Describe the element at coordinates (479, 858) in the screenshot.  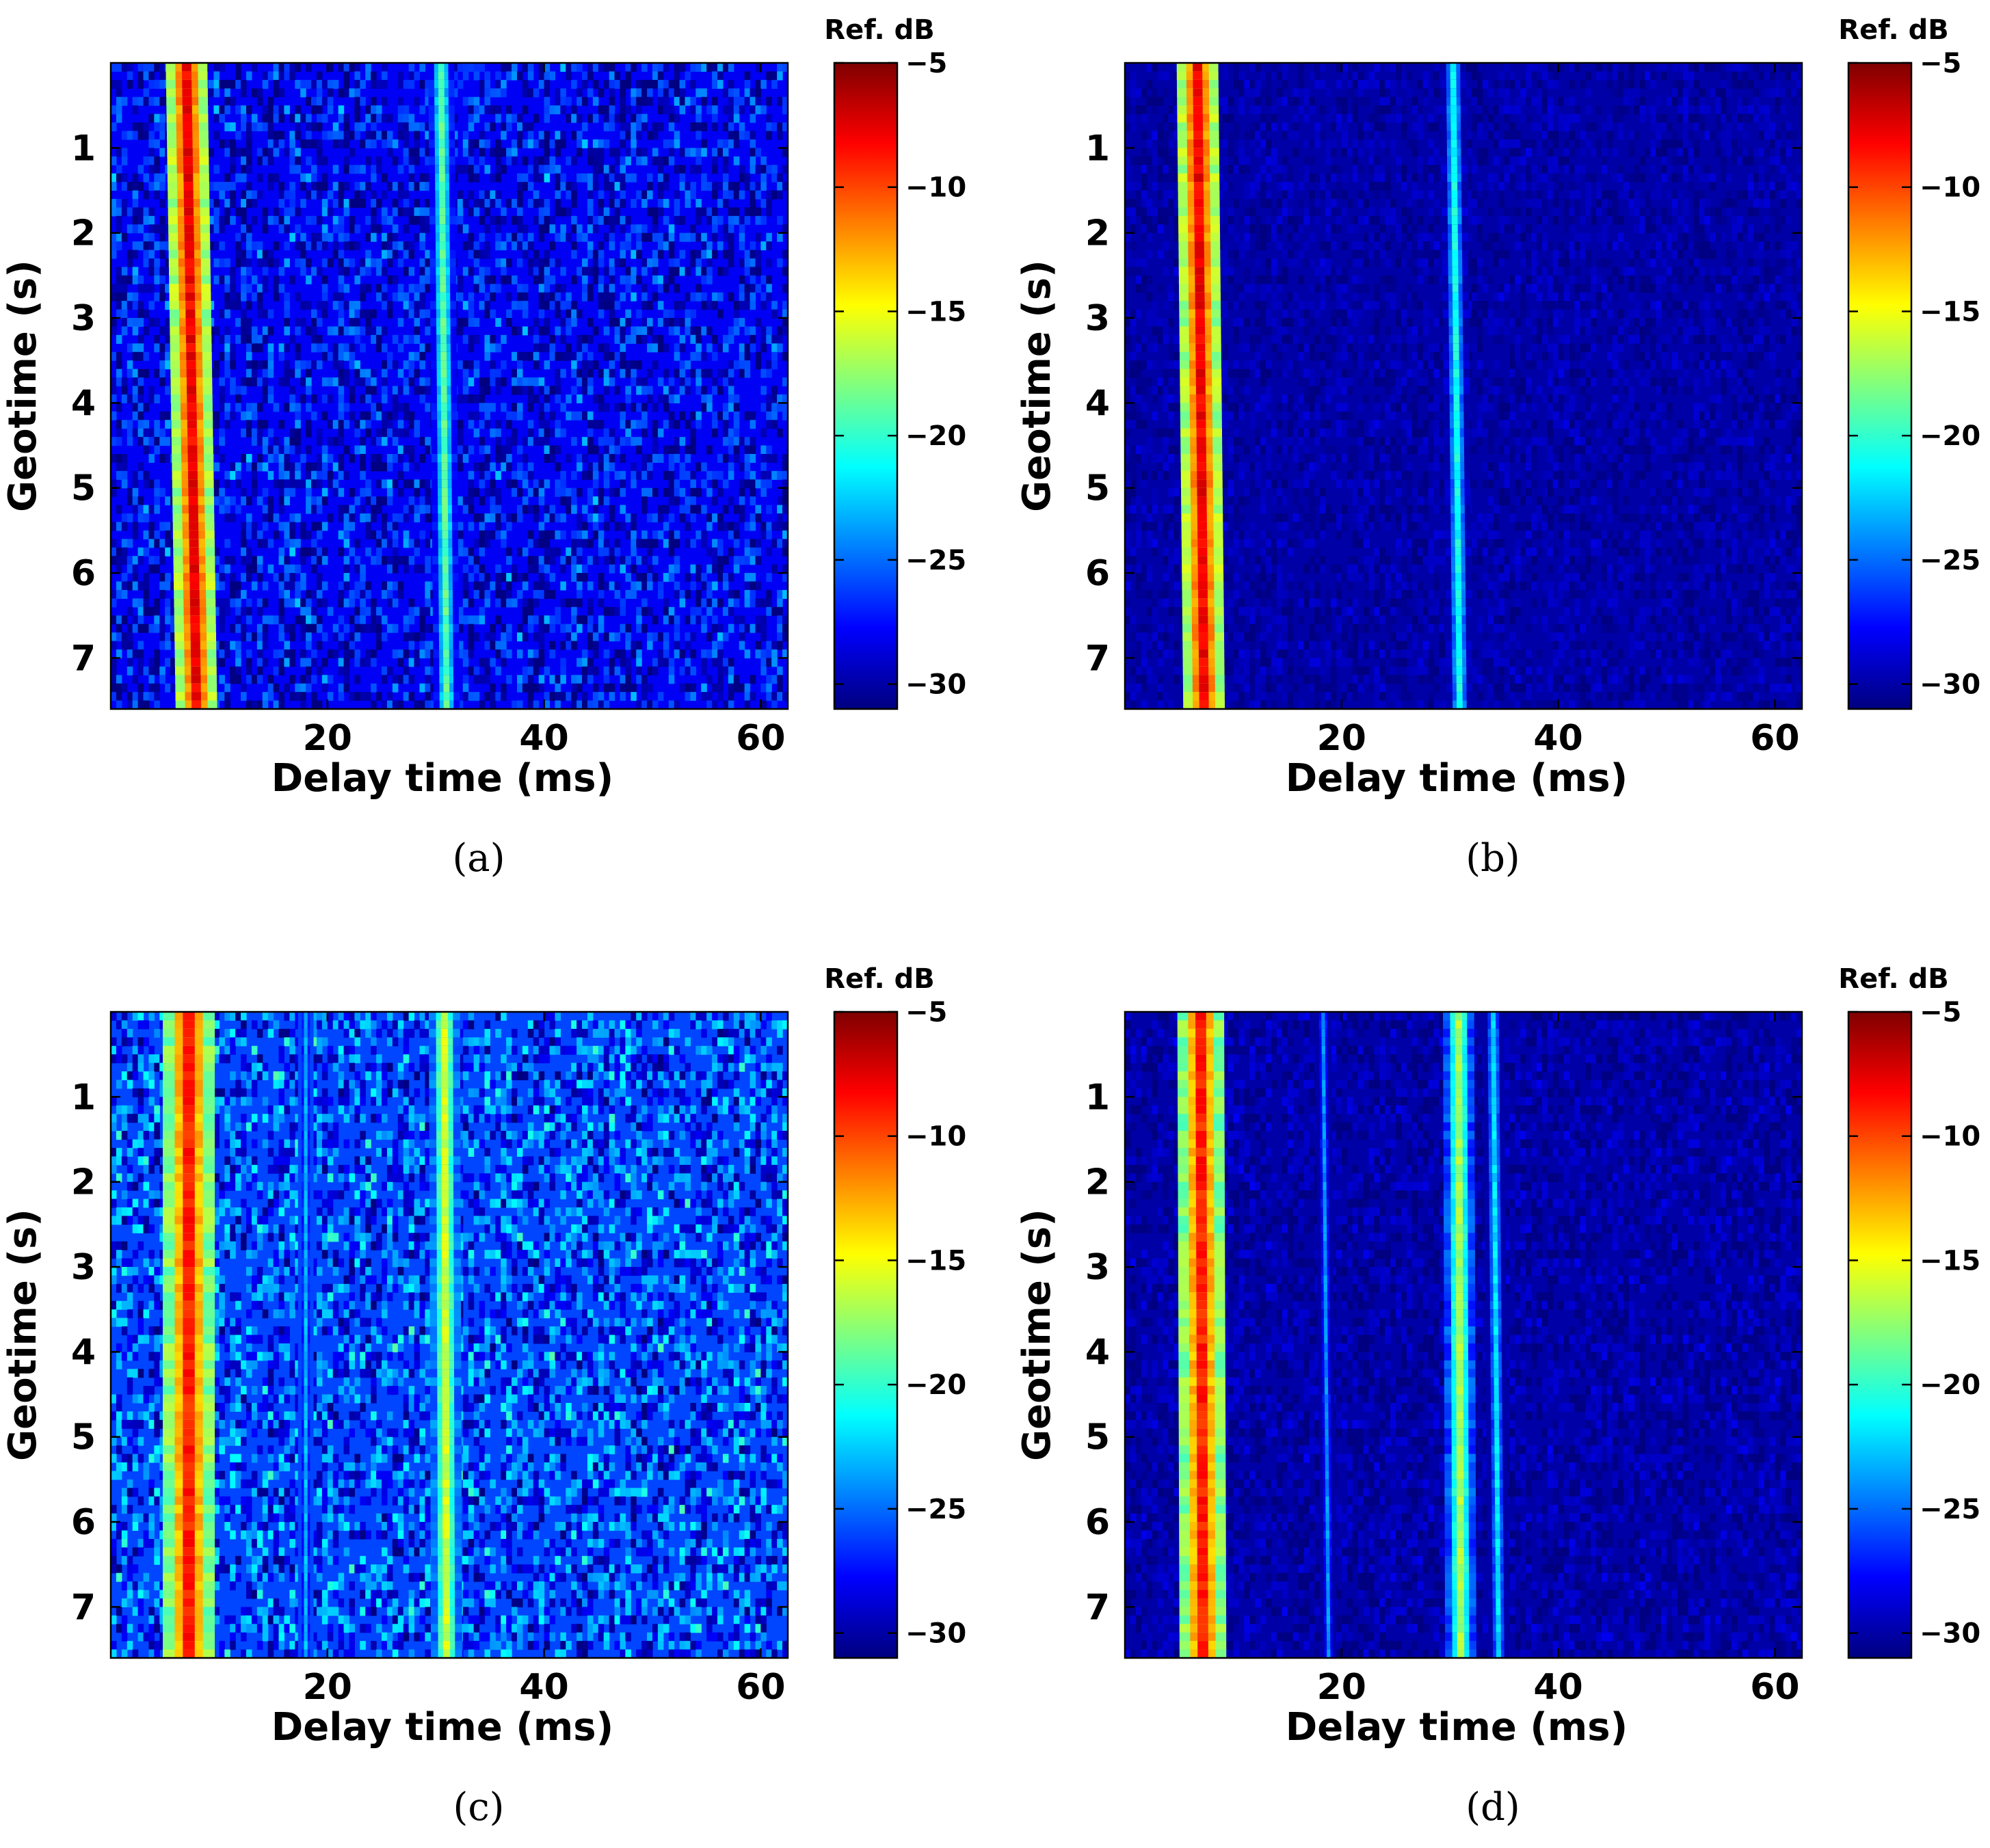
I see `panel-caption: (a)` at that location.